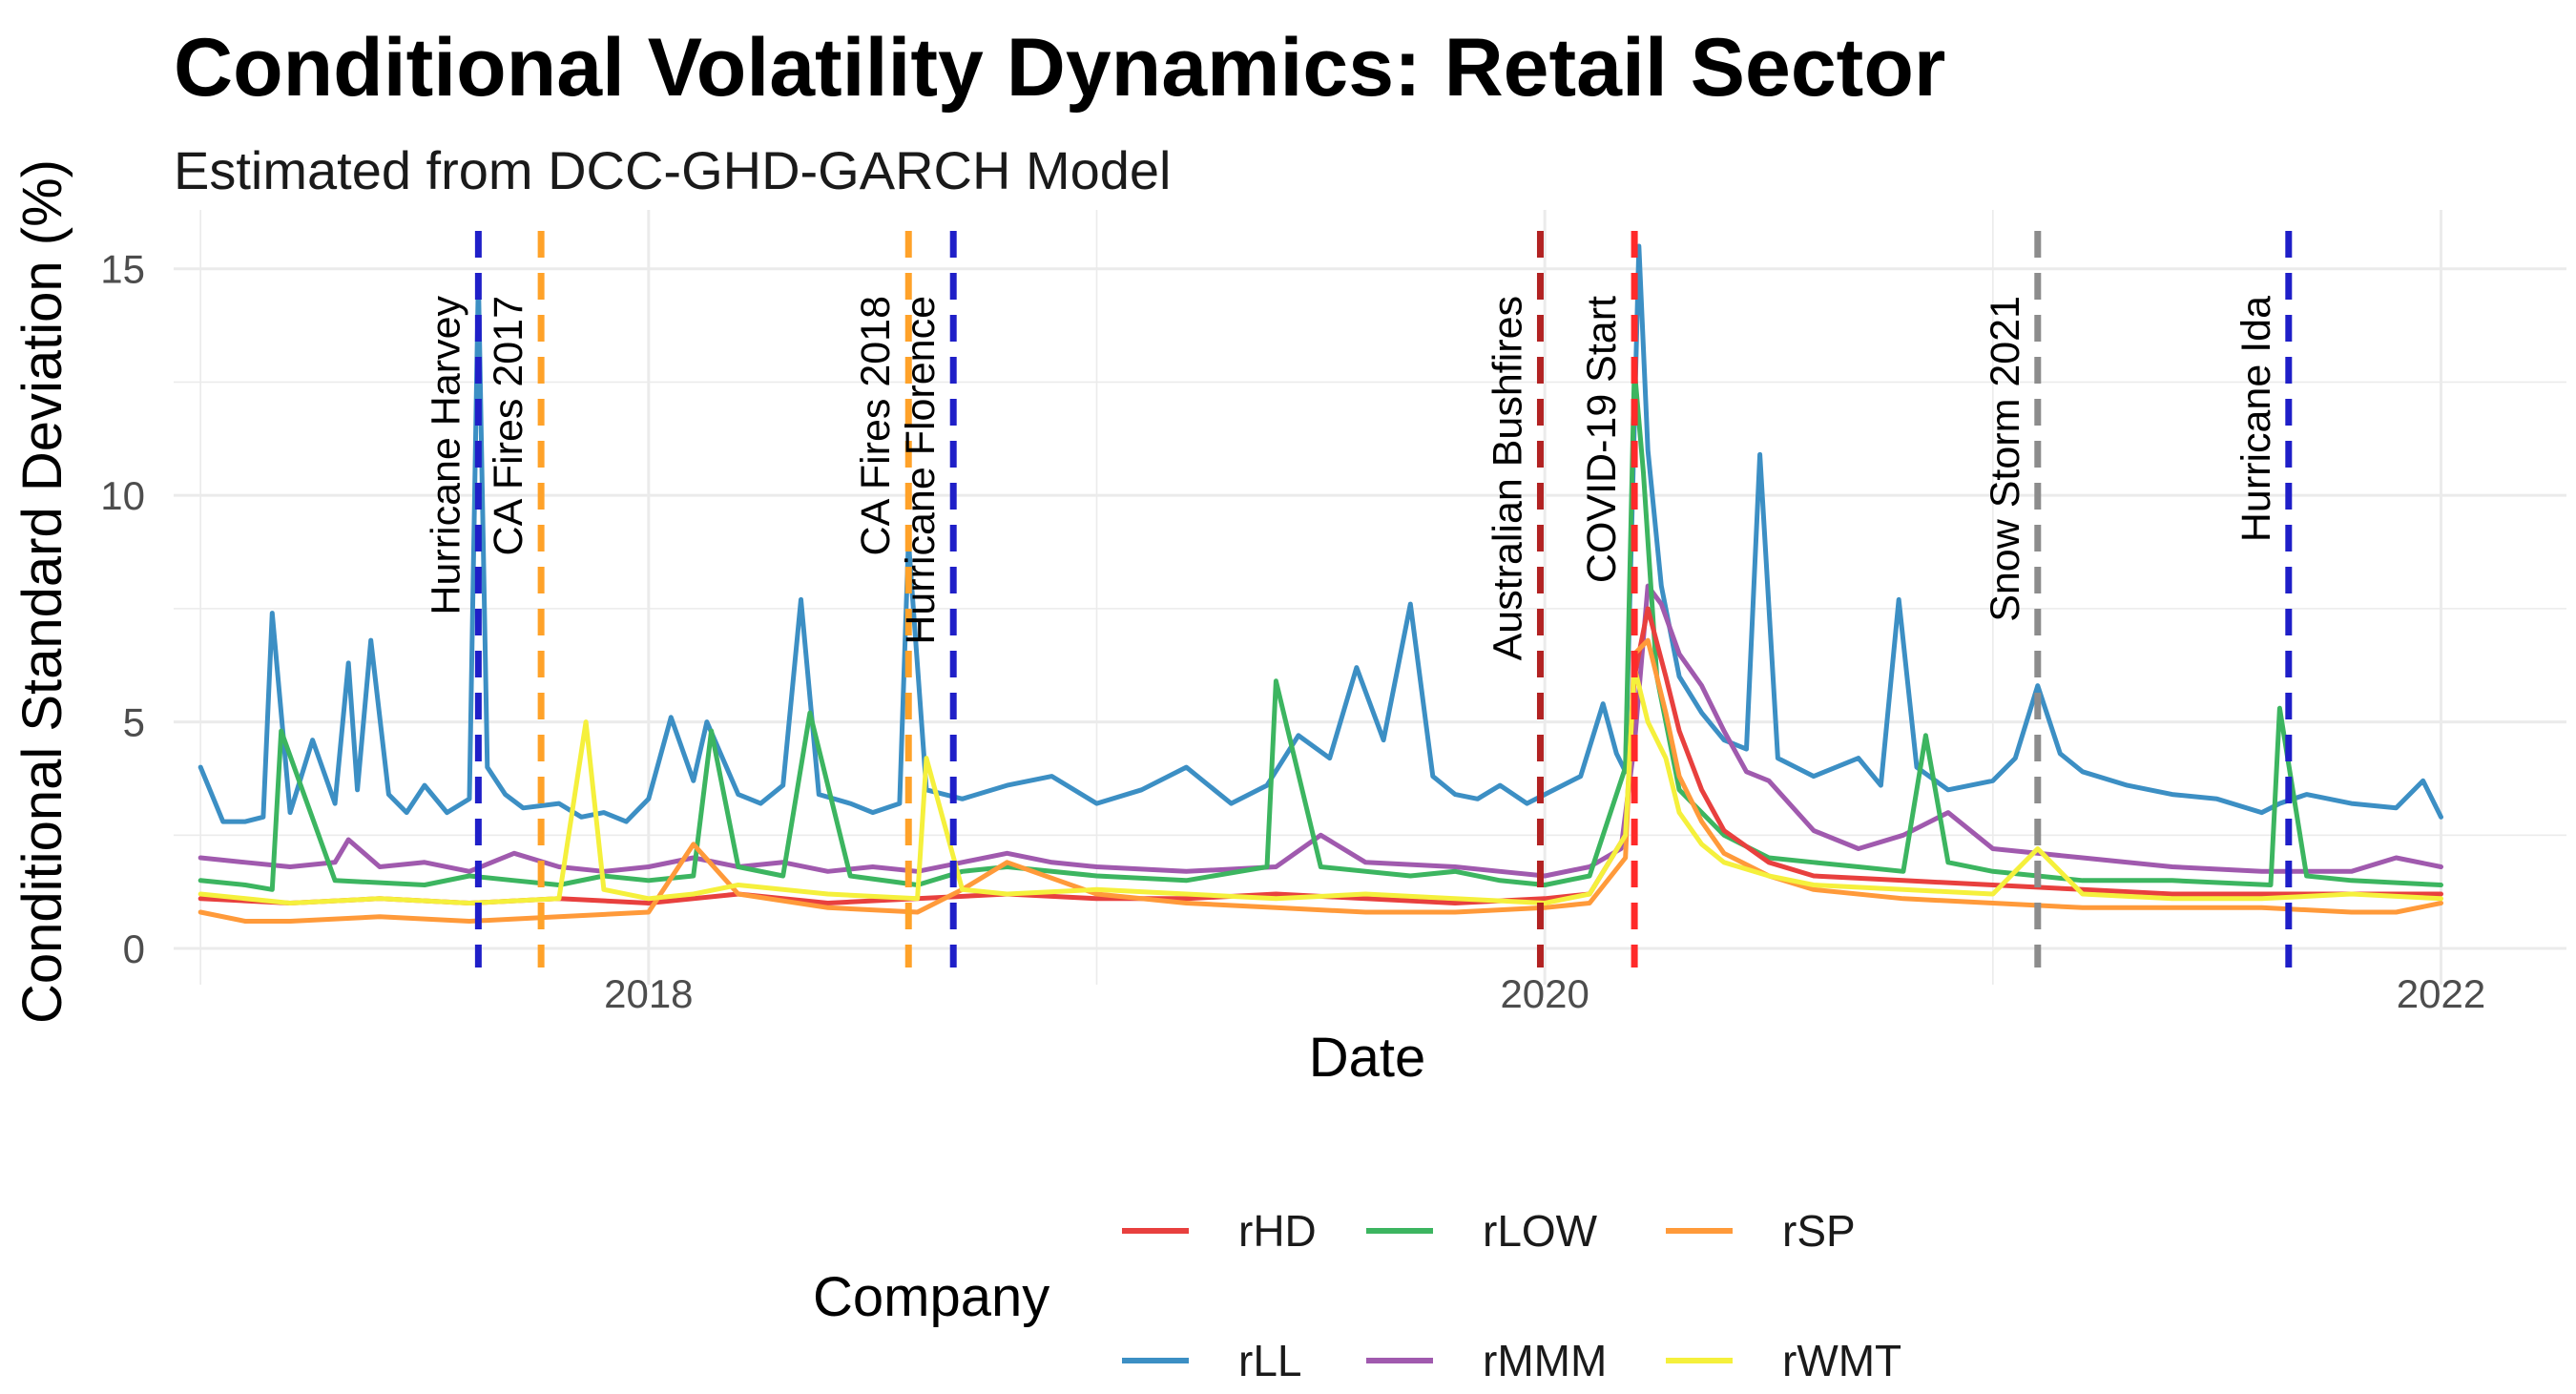  I want to click on event-label-covid-19-start: COVID-19 Start, so click(1602, 439).